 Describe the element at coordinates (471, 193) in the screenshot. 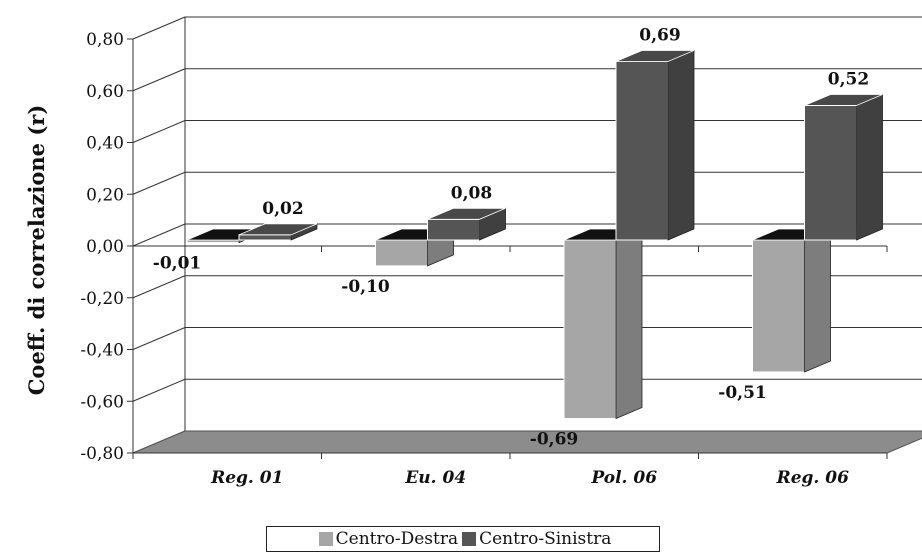

I see `data-label-centro-sinistra-eu-04: 0,08` at that location.